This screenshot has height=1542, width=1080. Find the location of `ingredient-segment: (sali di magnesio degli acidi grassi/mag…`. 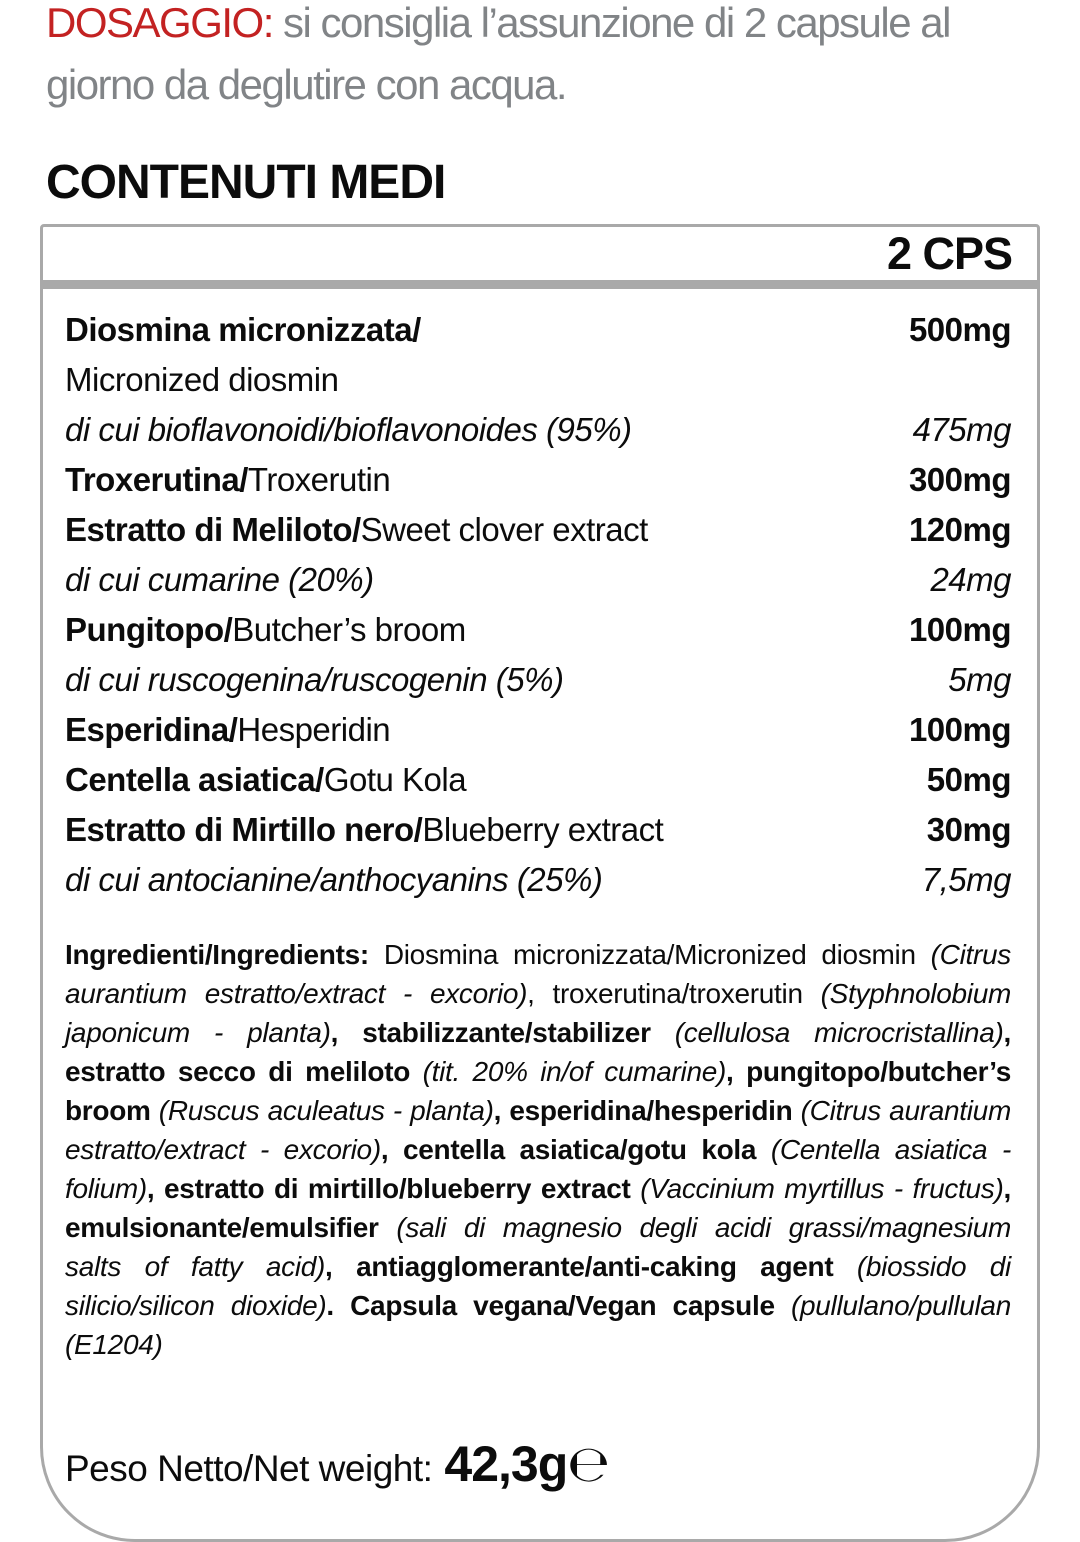

ingredient-segment: (sali di magnesio degli acidi grassi/mag… is located at coordinates (538, 1247).